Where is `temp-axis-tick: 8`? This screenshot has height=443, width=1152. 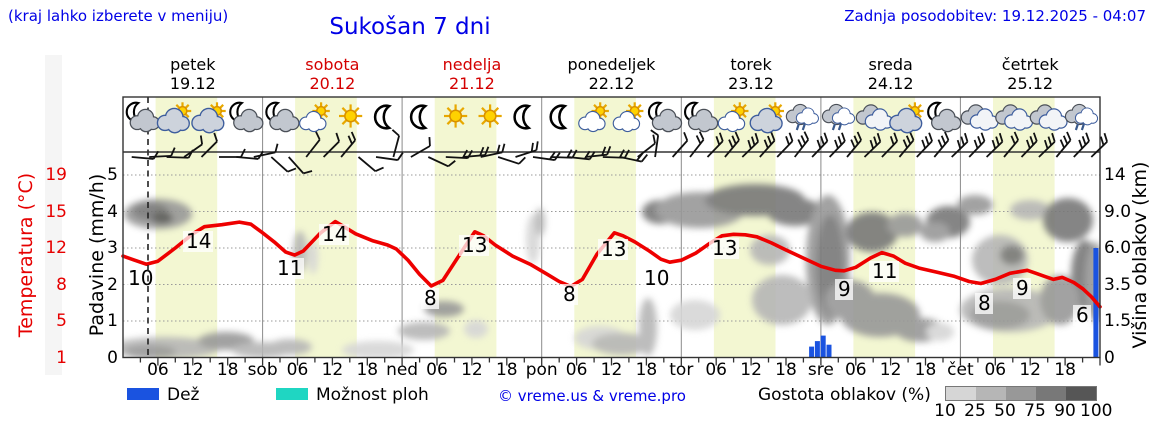 temp-axis-tick: 8 is located at coordinates (61, 284).